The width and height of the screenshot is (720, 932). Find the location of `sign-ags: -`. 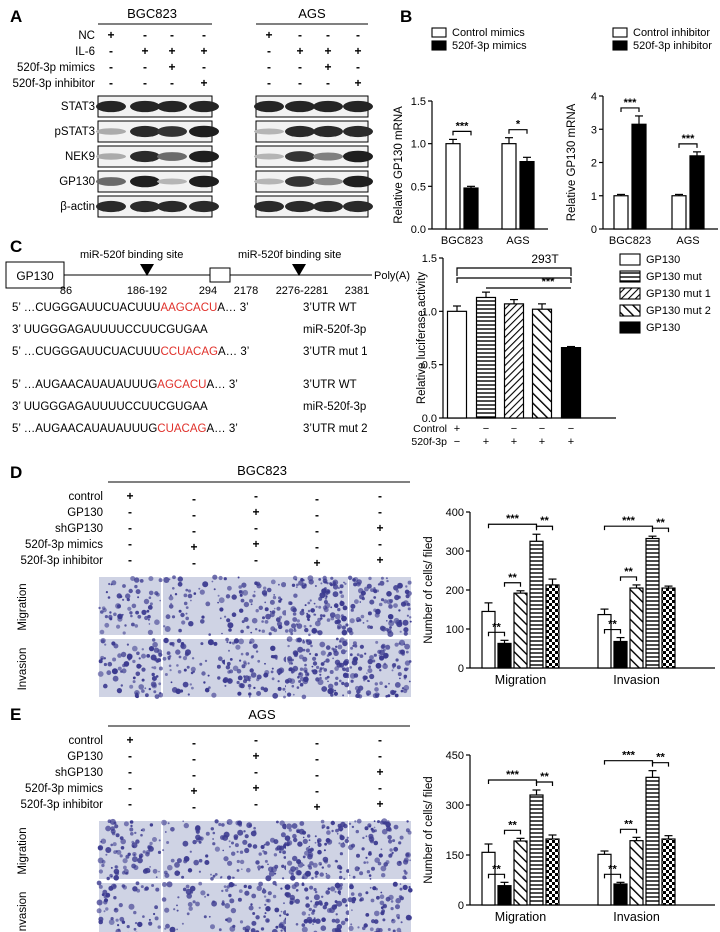

sign-ags: - is located at coordinates (358, 67).